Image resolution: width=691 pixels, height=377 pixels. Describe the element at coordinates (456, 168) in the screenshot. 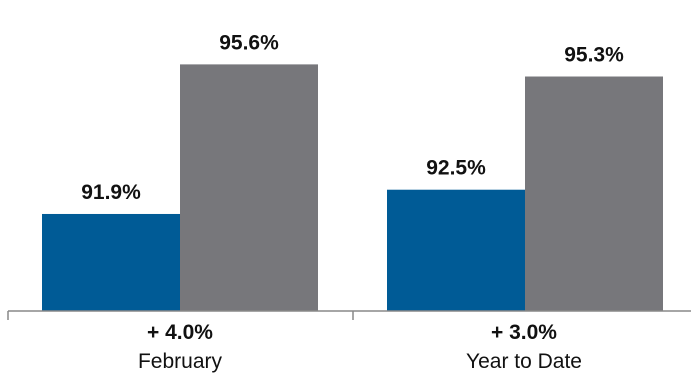

I see `value-label-year-to-date-series-1: 92.5%` at that location.